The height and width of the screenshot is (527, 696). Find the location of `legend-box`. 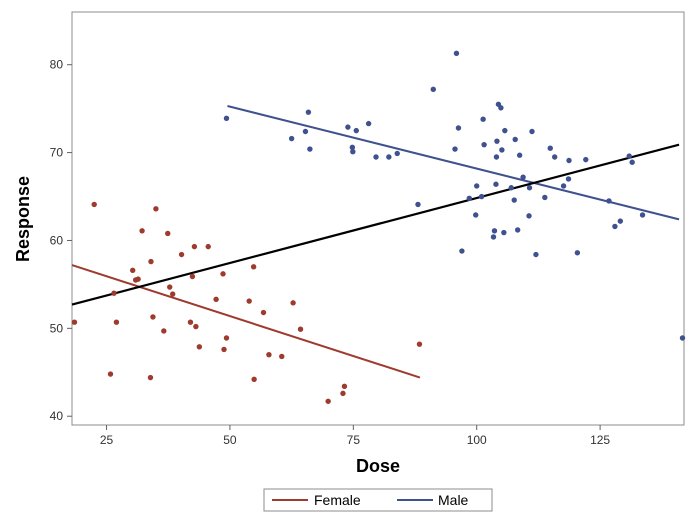

legend-box is located at coordinates (378, 500).